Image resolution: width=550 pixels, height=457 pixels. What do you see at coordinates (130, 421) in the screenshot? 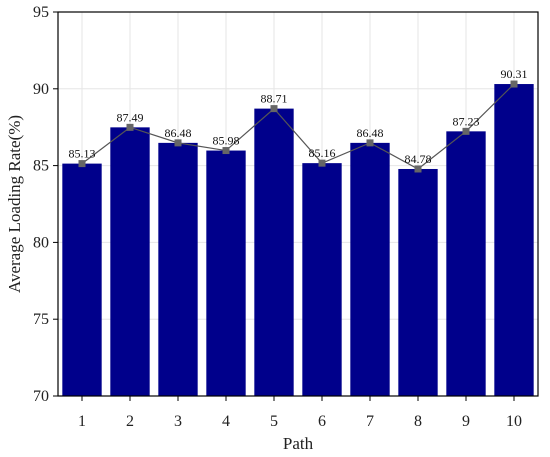
I see `x-tick-label: 2` at bounding box center [130, 421].